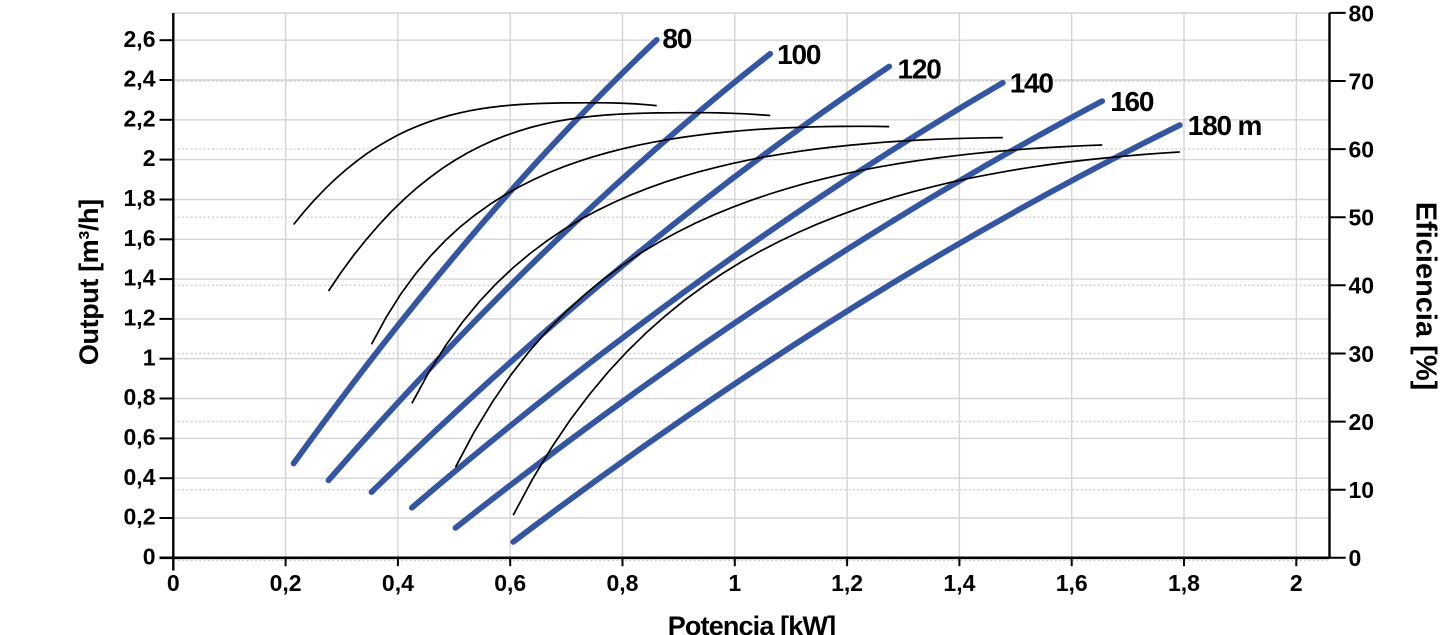 This screenshot has height=635, width=1445. What do you see at coordinates (799, 54) in the screenshot?
I see `svg-text: 100` at bounding box center [799, 54].